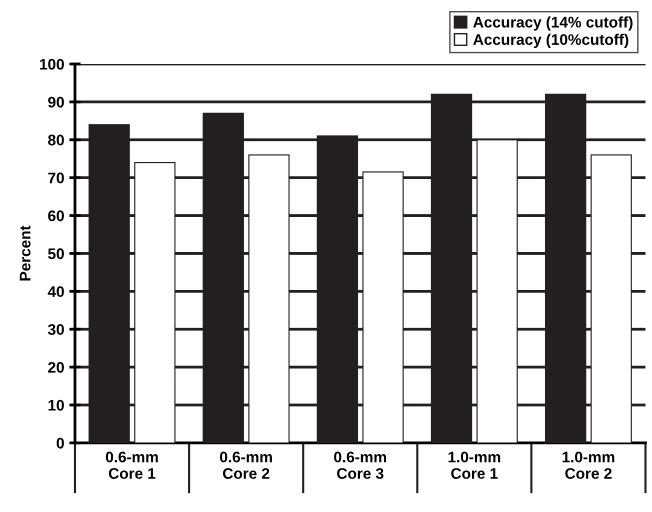  Describe the element at coordinates (56, 405) in the screenshot. I see `y-tick-label: 10` at that location.